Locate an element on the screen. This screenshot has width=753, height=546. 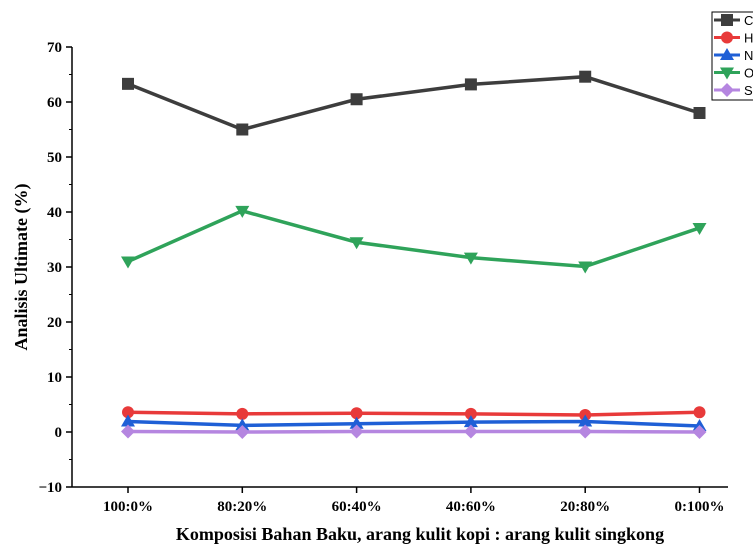
y-tick-label: 30 is located at coordinates (54, 268).